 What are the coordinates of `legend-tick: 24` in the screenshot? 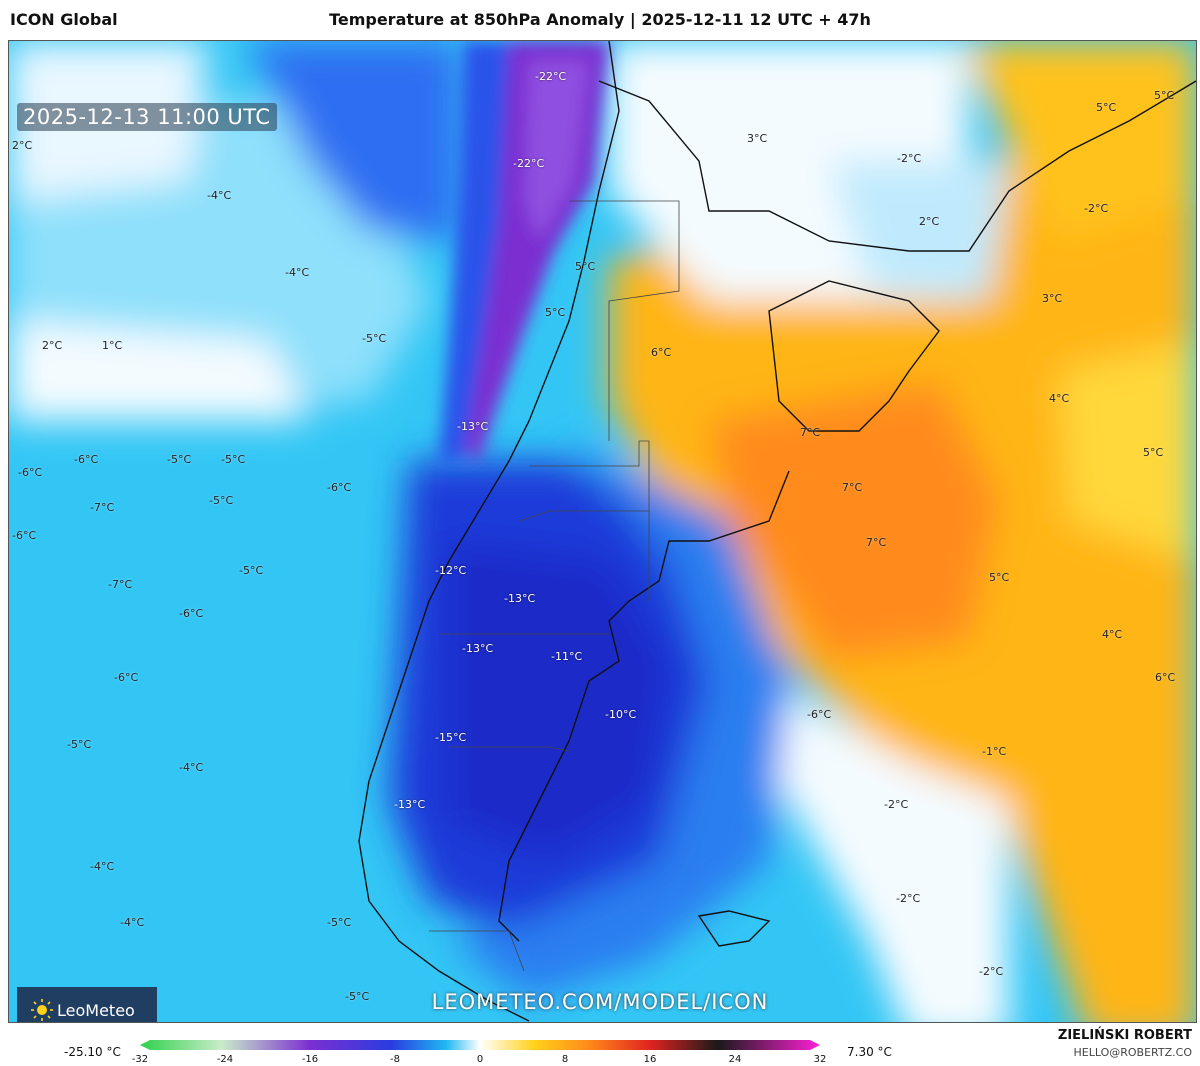 It's located at (735, 1059).